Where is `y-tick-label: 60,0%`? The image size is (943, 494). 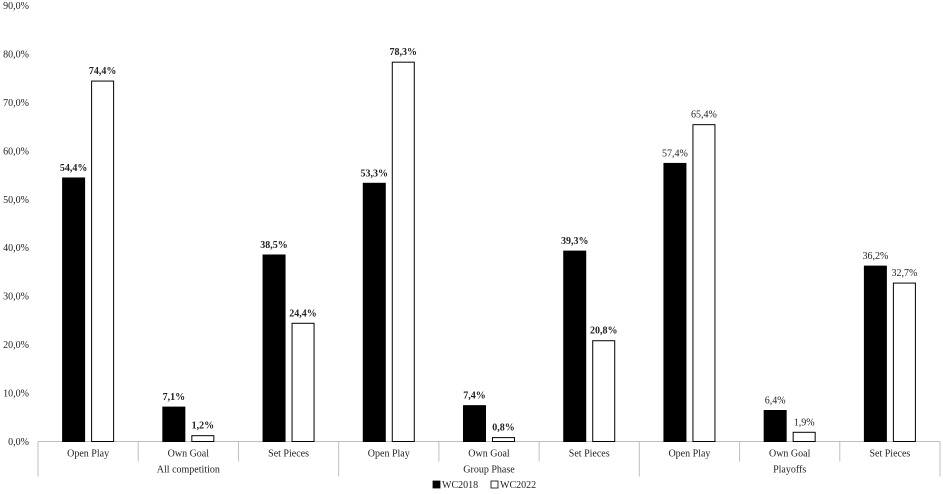 y-tick-label: 60,0% is located at coordinates (16, 151).